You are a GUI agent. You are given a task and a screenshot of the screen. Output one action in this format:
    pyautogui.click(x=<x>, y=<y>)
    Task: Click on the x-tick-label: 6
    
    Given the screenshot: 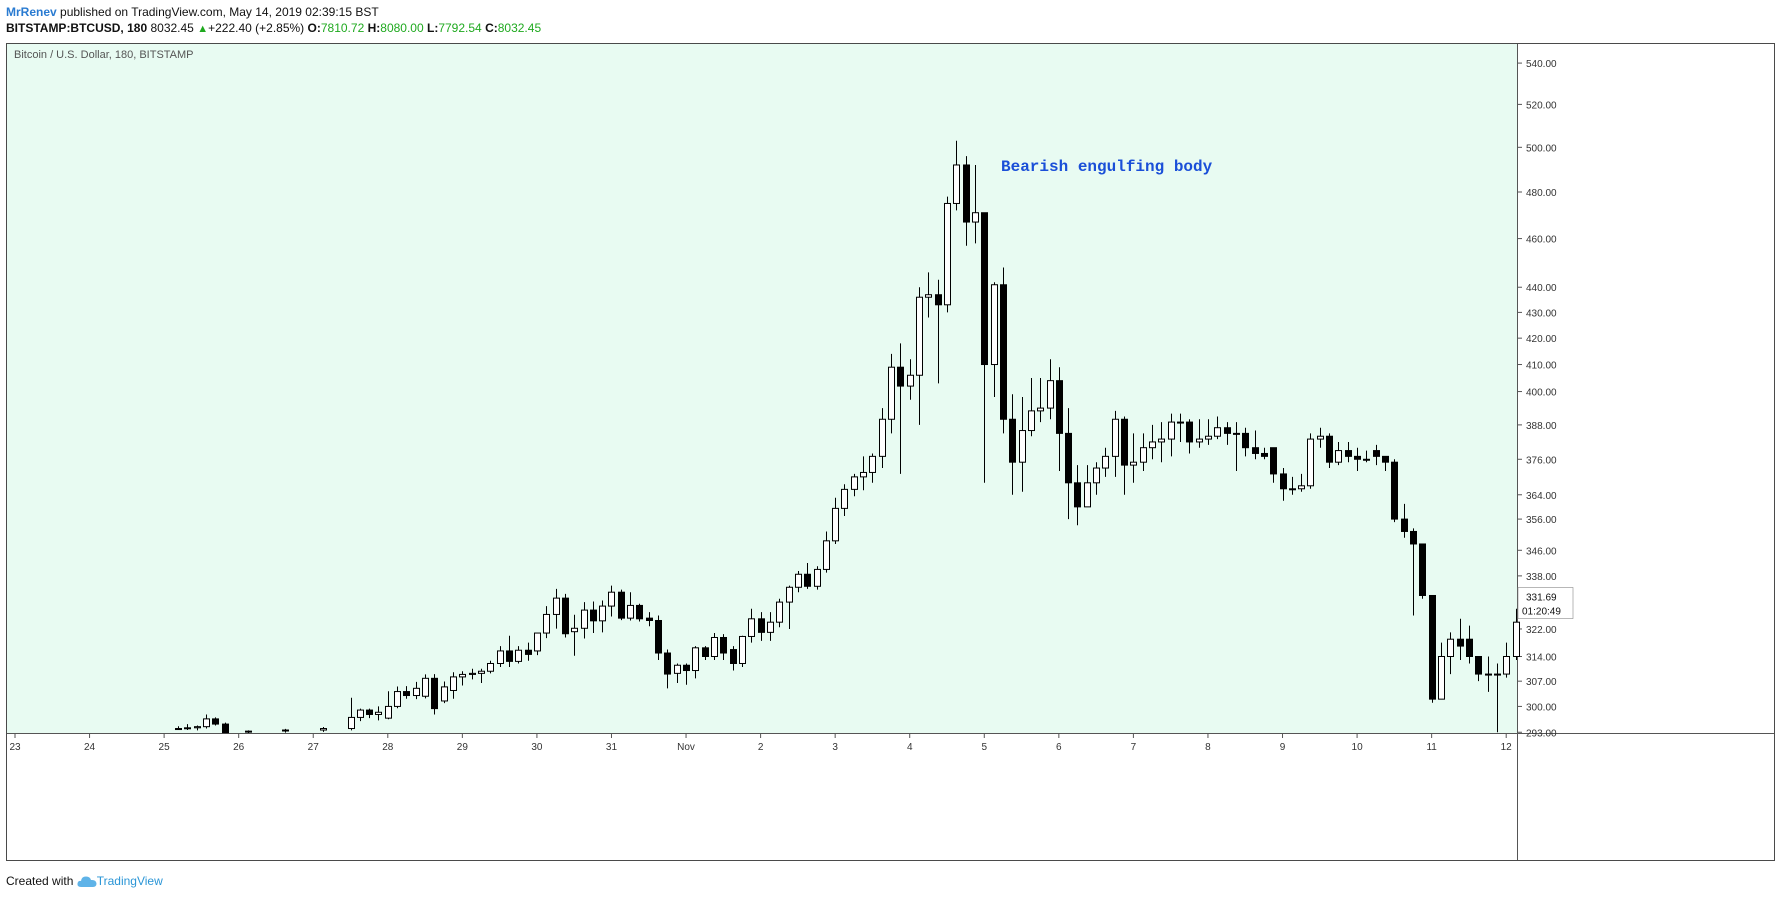 What is the action you would take?
    pyautogui.click(x=1059, y=747)
    